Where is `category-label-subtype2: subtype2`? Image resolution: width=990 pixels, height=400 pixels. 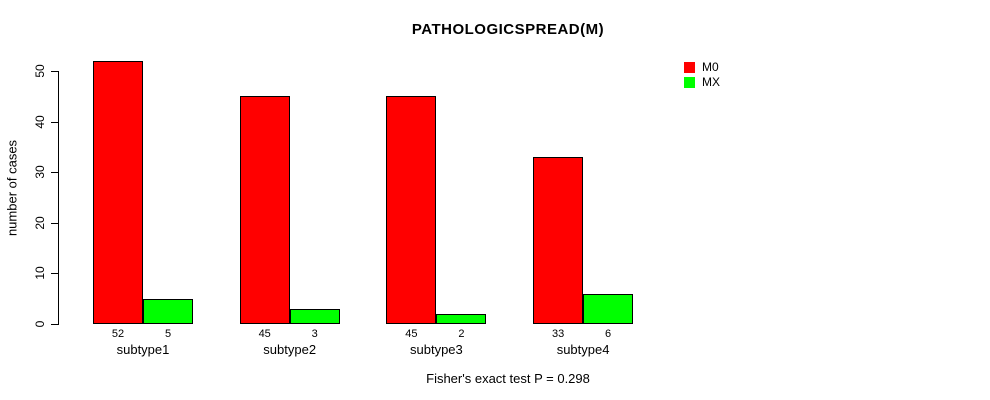 category-label-subtype2: subtype2 is located at coordinates (290, 349).